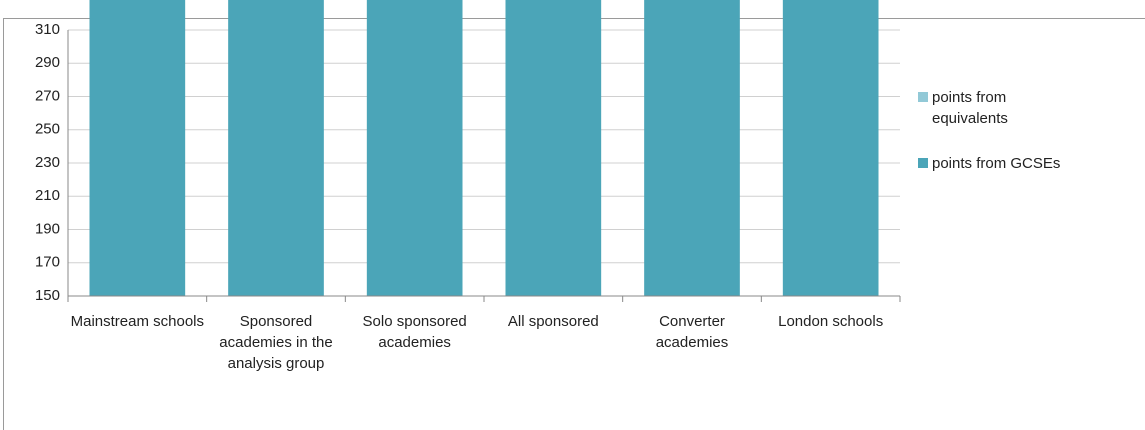 The image size is (1145, 430). What do you see at coordinates (47, 228) in the screenshot?
I see `y-tick-label: 190` at bounding box center [47, 228].